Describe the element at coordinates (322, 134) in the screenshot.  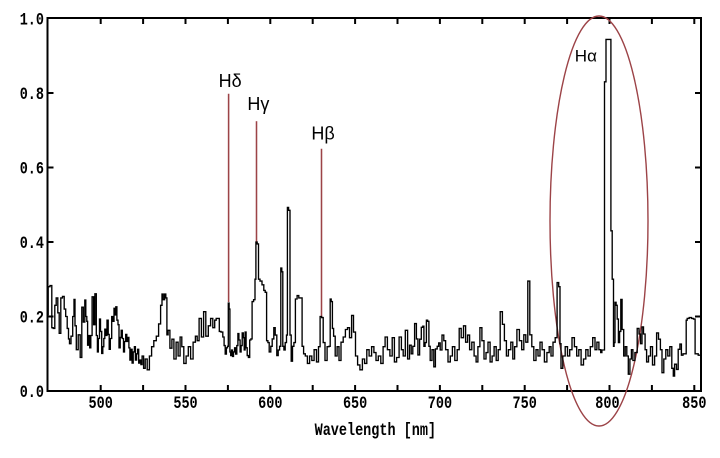
I see `svg-text: Hβ` at that location.